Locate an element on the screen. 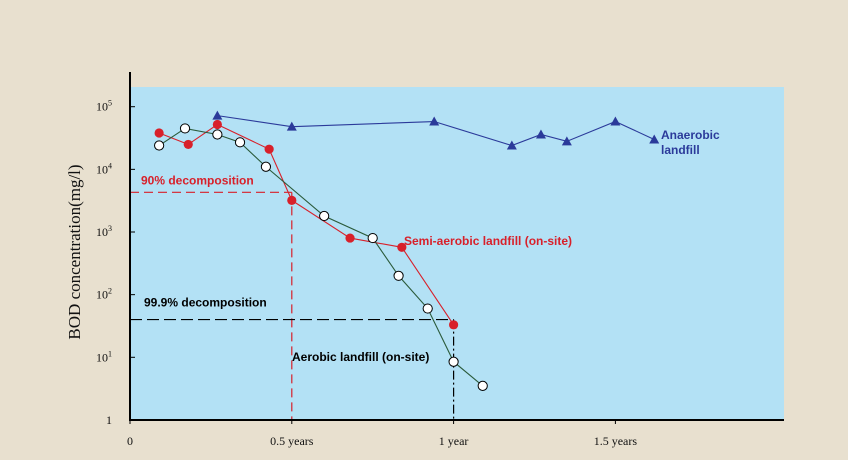  series-line-anaerobic is located at coordinates (436, 131).